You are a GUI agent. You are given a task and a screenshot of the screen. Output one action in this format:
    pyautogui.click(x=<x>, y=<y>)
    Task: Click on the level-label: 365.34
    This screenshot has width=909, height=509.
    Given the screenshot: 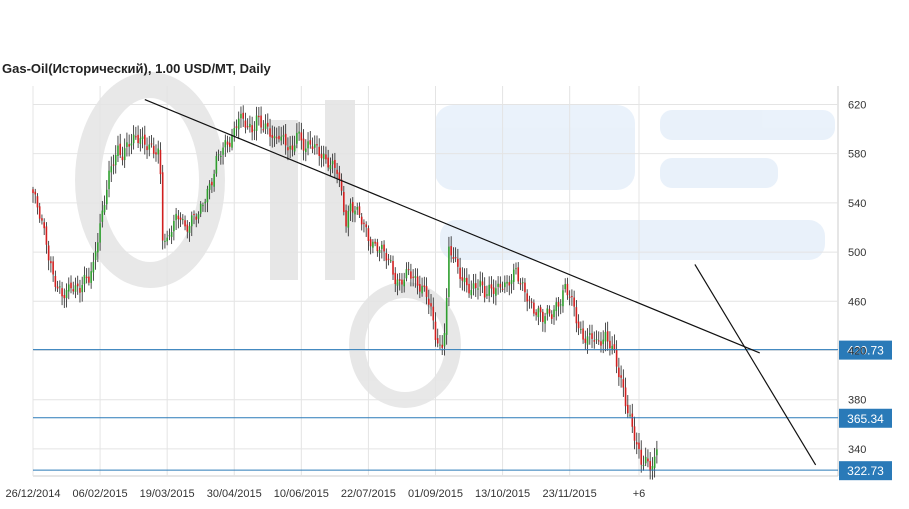 What is the action you would take?
    pyautogui.click(x=865, y=418)
    